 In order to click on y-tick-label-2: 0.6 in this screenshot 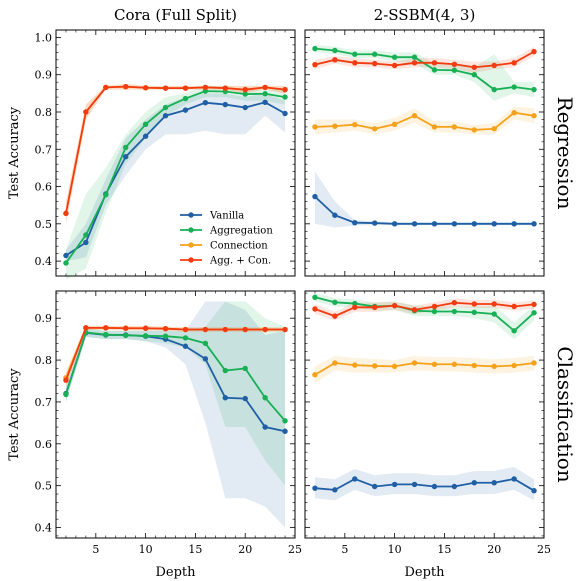, I will do `click(44, 444)`.